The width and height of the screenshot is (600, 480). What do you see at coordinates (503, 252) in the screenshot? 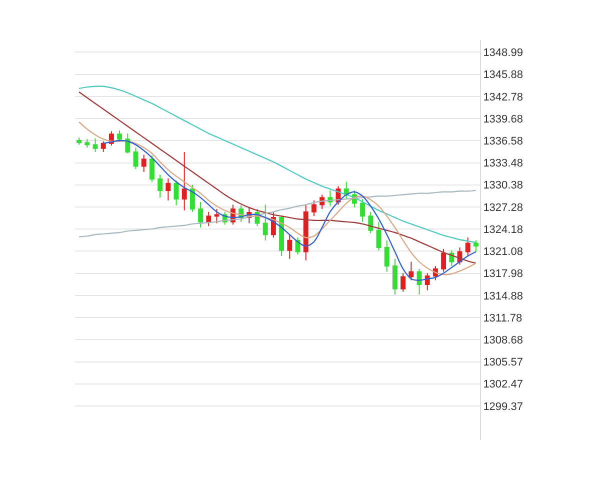
I see `y-tick-label: 1321.08` at bounding box center [503, 252].